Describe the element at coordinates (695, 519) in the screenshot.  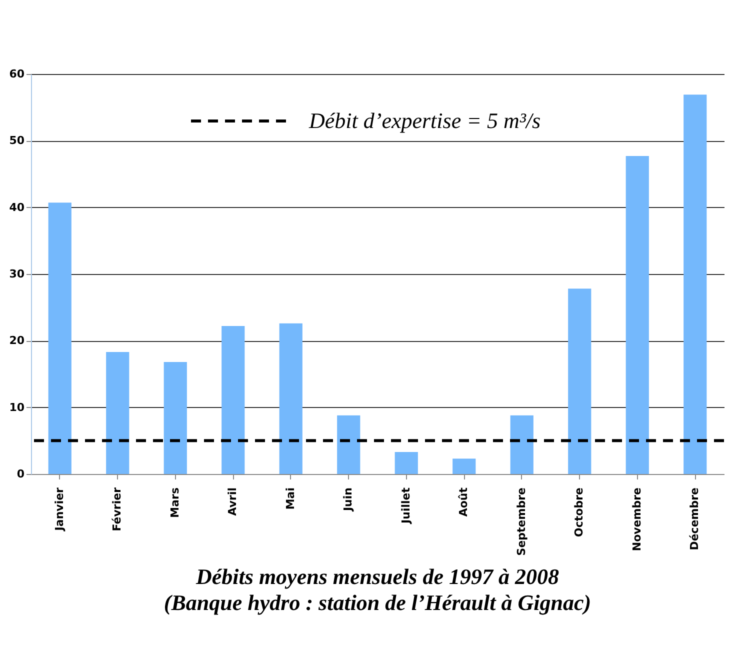
I see `x-tick-label: Décembre` at that location.